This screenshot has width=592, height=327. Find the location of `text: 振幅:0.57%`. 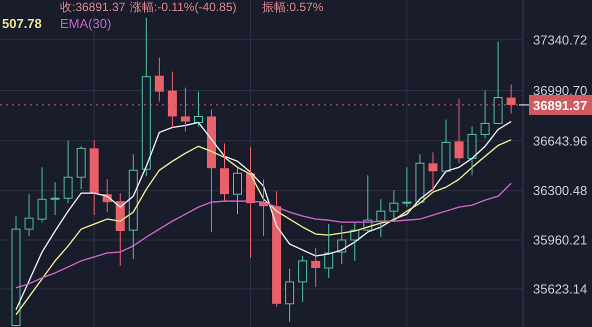

text: 振幅:0.57% is located at coordinates (293, 7).